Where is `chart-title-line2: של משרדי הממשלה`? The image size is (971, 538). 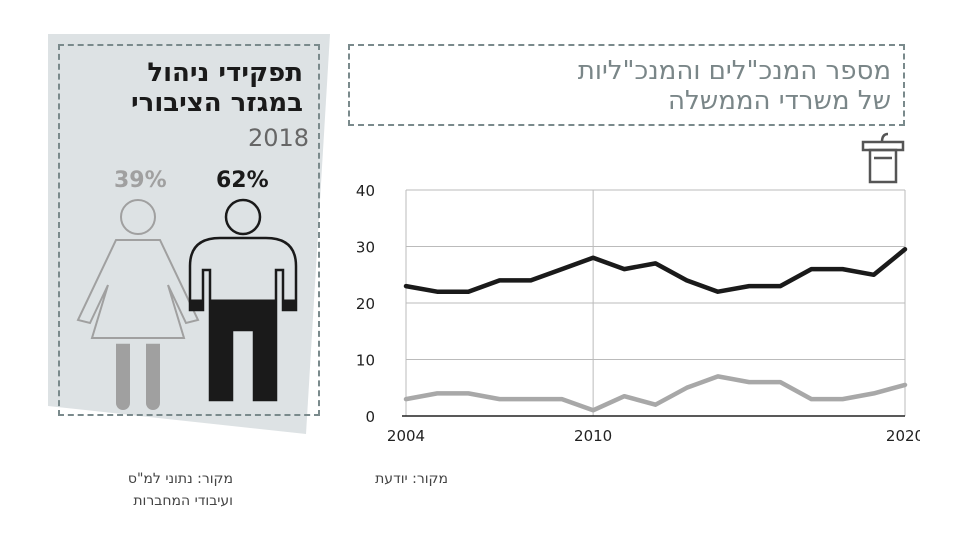 chart-title-line2: של משרדי הממשלה is located at coordinates (779, 101).